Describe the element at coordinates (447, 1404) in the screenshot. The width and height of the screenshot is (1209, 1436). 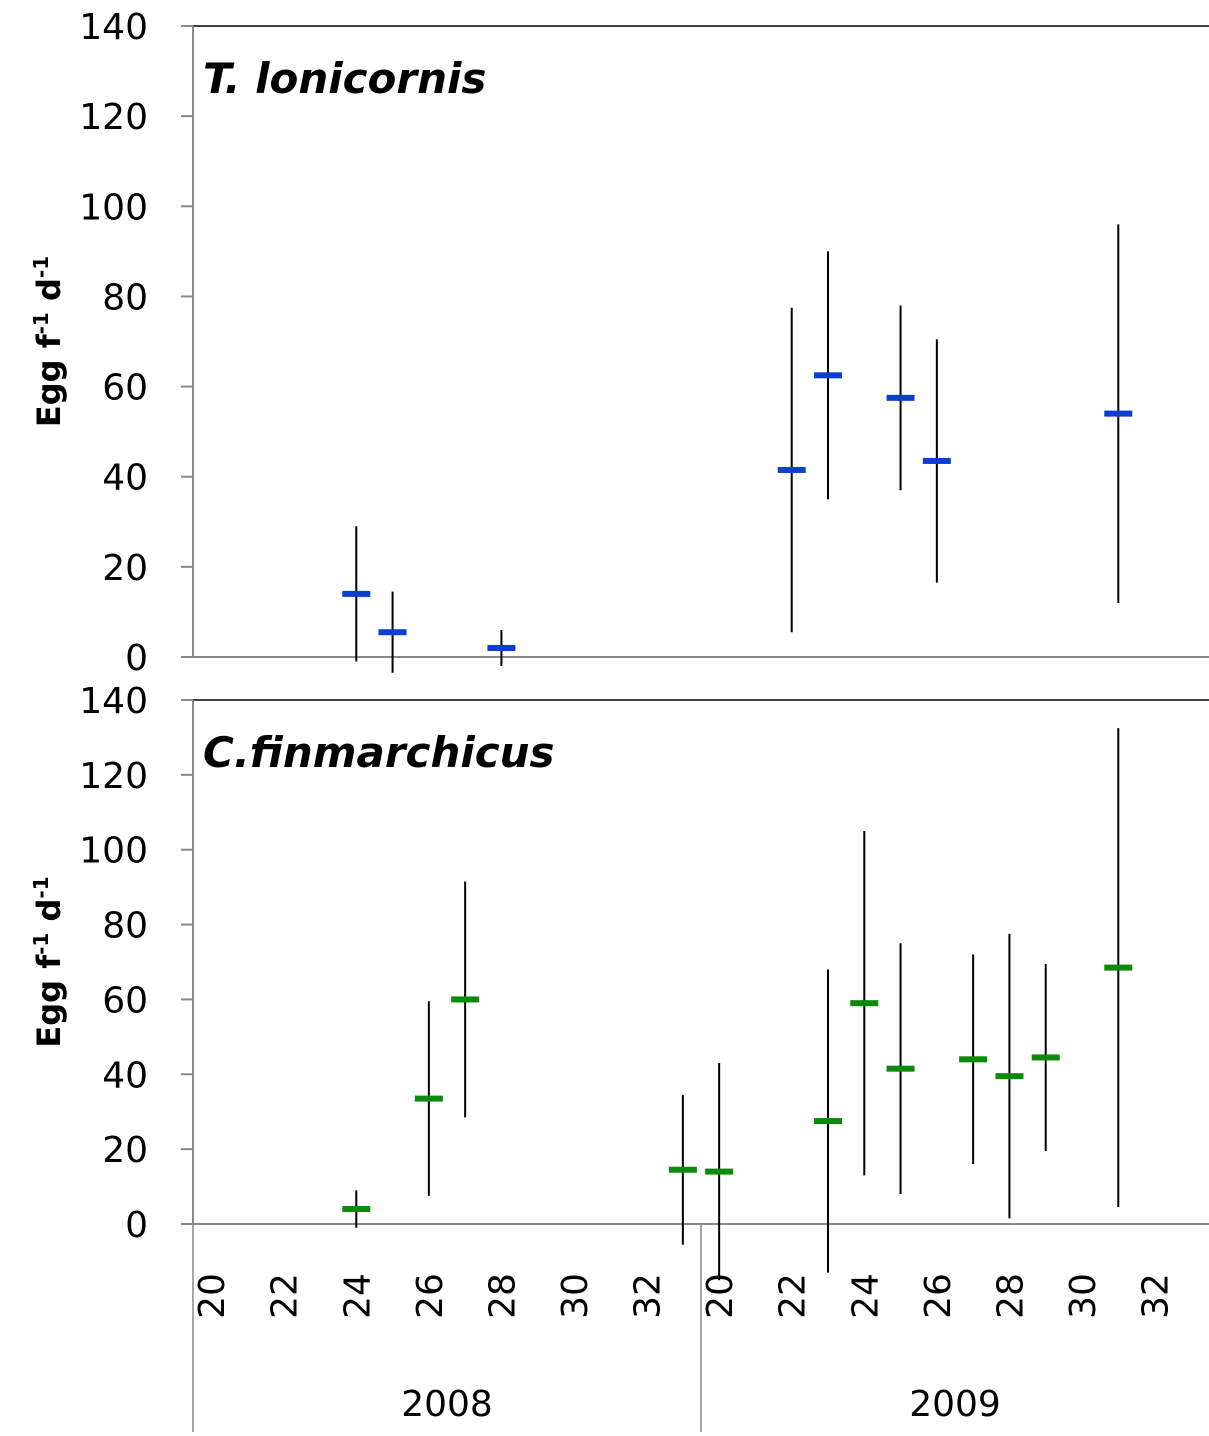
I see `x-group-label: 2008` at that location.